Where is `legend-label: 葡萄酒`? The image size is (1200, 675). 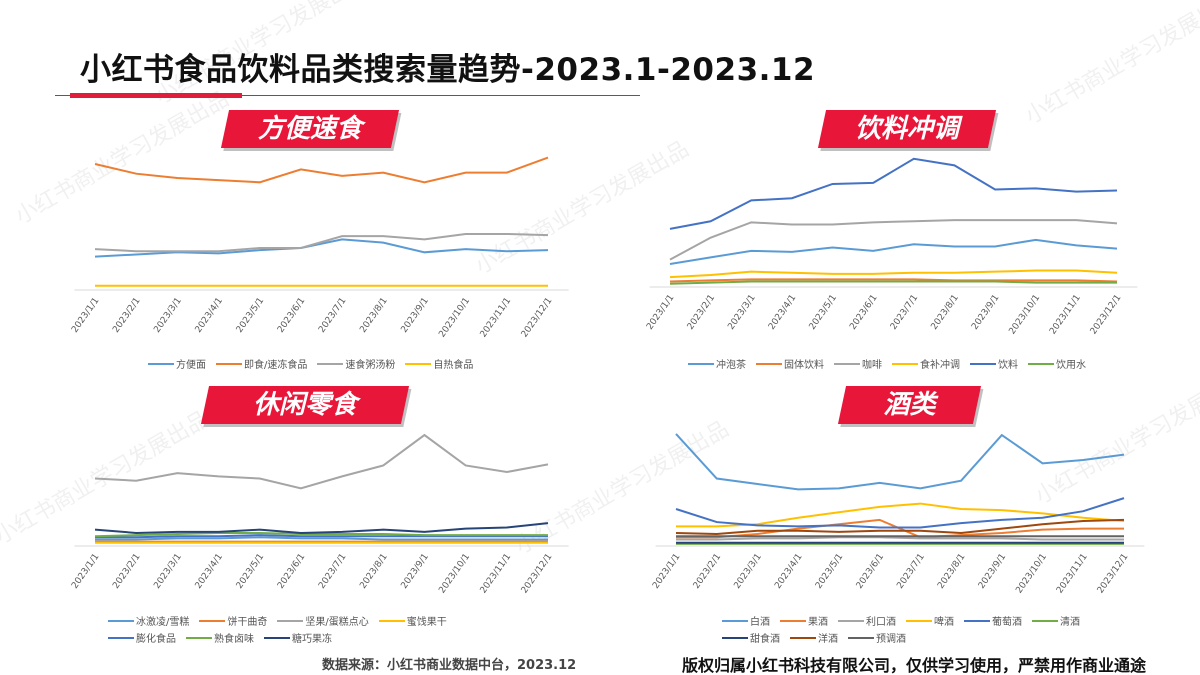
legend-label: 葡萄酒 is located at coordinates (1007, 622).